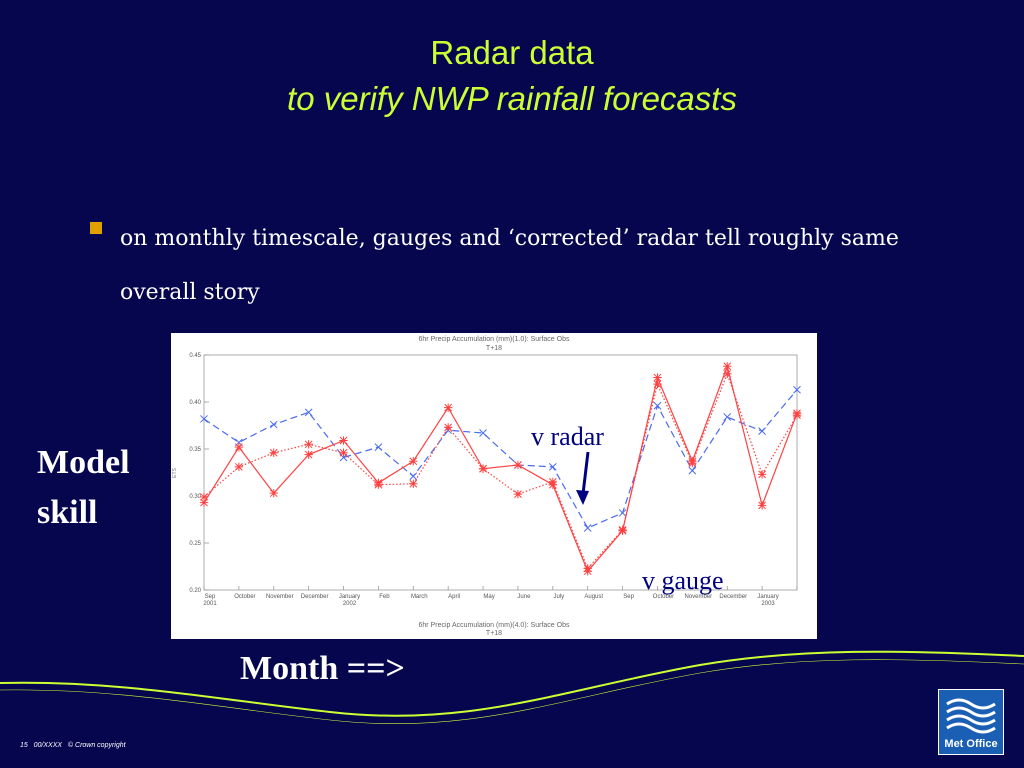  Describe the element at coordinates (24, 745) in the screenshot. I see `footer-text: 15` at that location.